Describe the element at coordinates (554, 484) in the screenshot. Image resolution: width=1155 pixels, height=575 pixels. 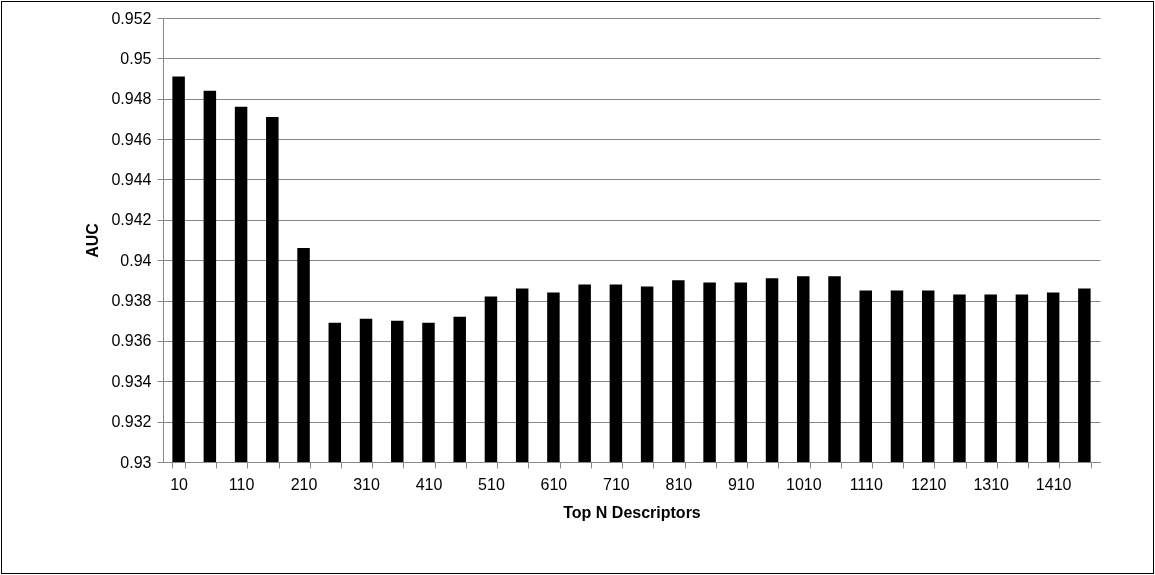
I see `x-tick-label: 610` at that location.